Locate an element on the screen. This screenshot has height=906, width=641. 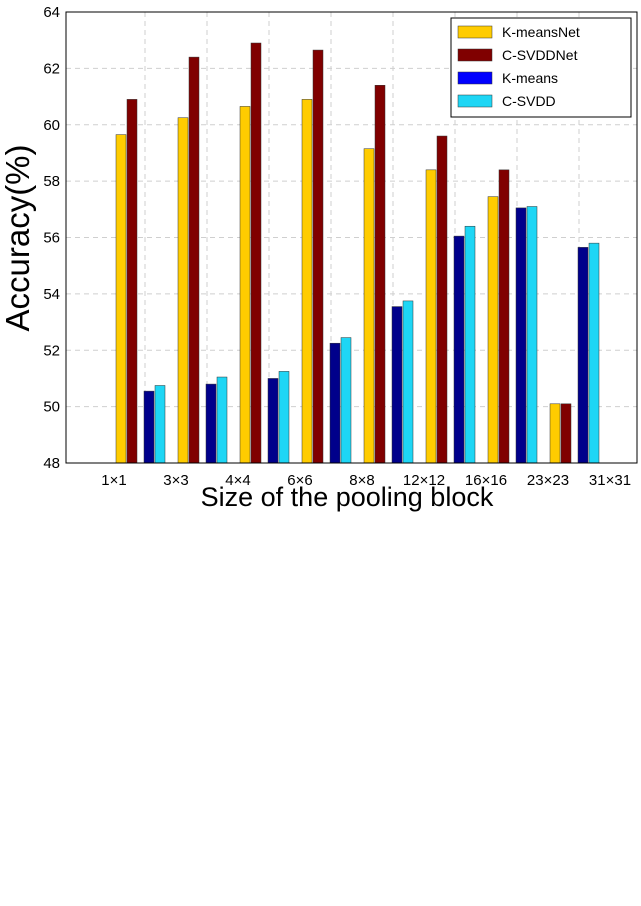
x-tick-labels: 1×1 3×3 4×4 6×6 8×8 12×12 16×16 23×23 31×31 is located at coordinates (366, 480).